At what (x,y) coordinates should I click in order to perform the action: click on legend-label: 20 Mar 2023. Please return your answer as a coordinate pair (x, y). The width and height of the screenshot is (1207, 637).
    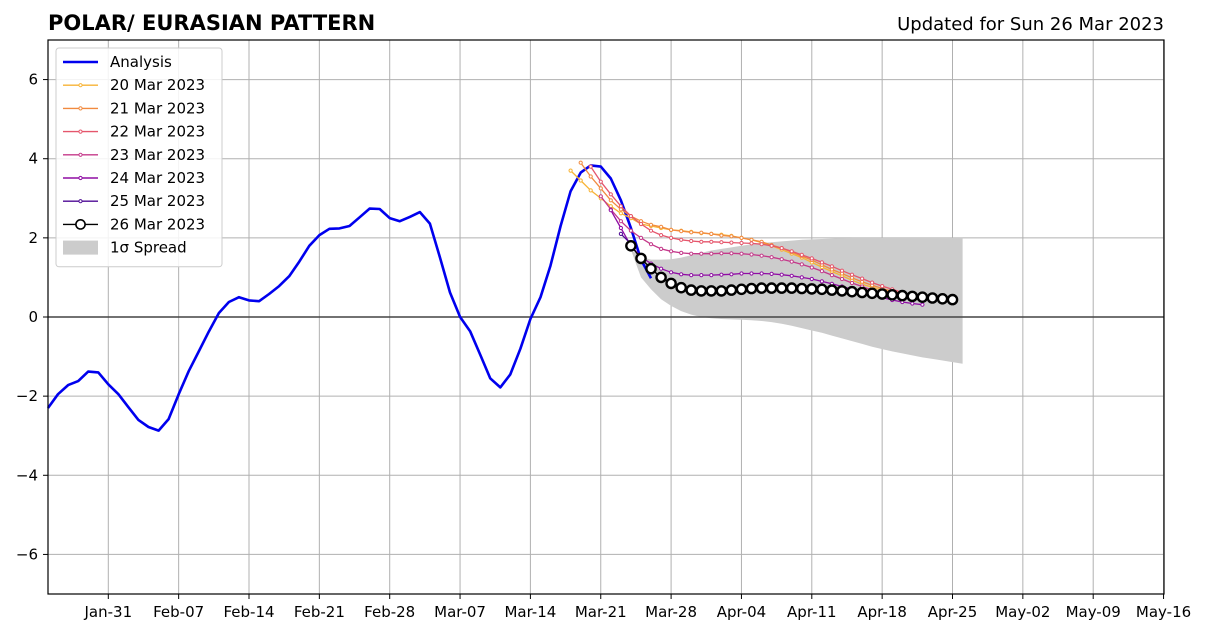
    Looking at the image, I should click on (157, 85).